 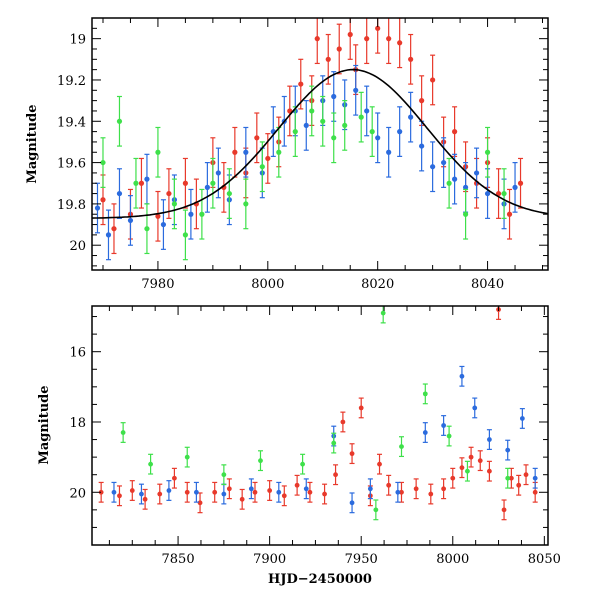 What do you see at coordinates (77, 423) in the screenshot?
I see `bottom-y-tick-label: 18` at bounding box center [77, 423].